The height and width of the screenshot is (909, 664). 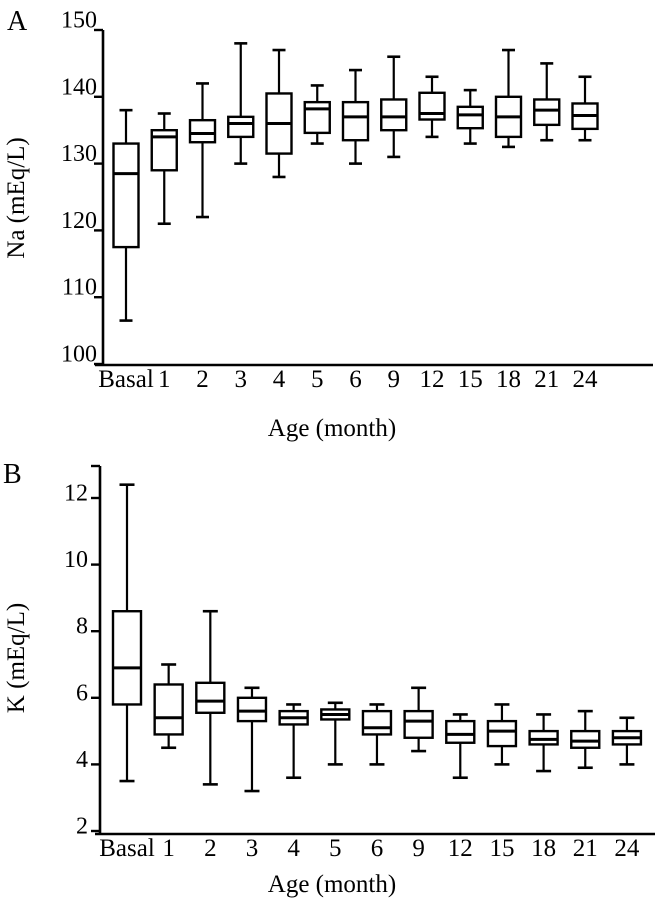 What do you see at coordinates (168, 848) in the screenshot?
I see `x-tick-label-b: 1` at bounding box center [168, 848].